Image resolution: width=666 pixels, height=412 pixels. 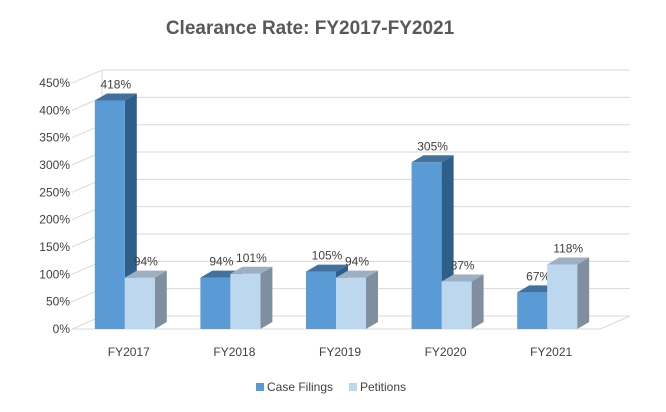 What do you see at coordinates (115, 85) in the screenshot?
I see `data-label: 418%` at bounding box center [115, 85].